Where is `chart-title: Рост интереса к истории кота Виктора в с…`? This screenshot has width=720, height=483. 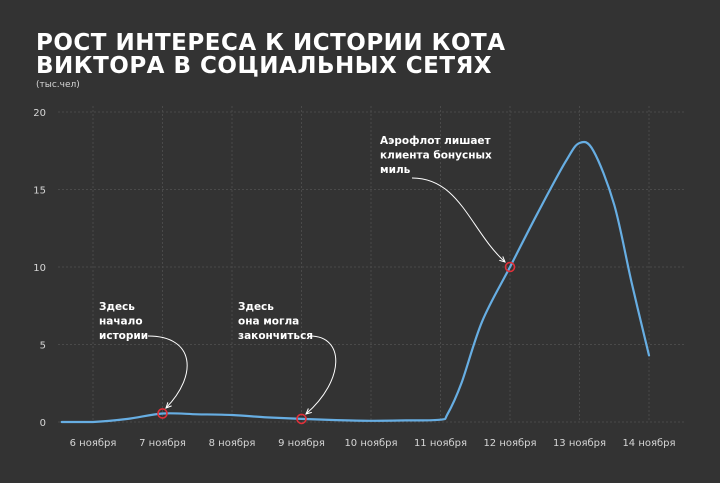 chart-title: Рост интереса к истории кота Виктора в с… is located at coordinates (346, 55).